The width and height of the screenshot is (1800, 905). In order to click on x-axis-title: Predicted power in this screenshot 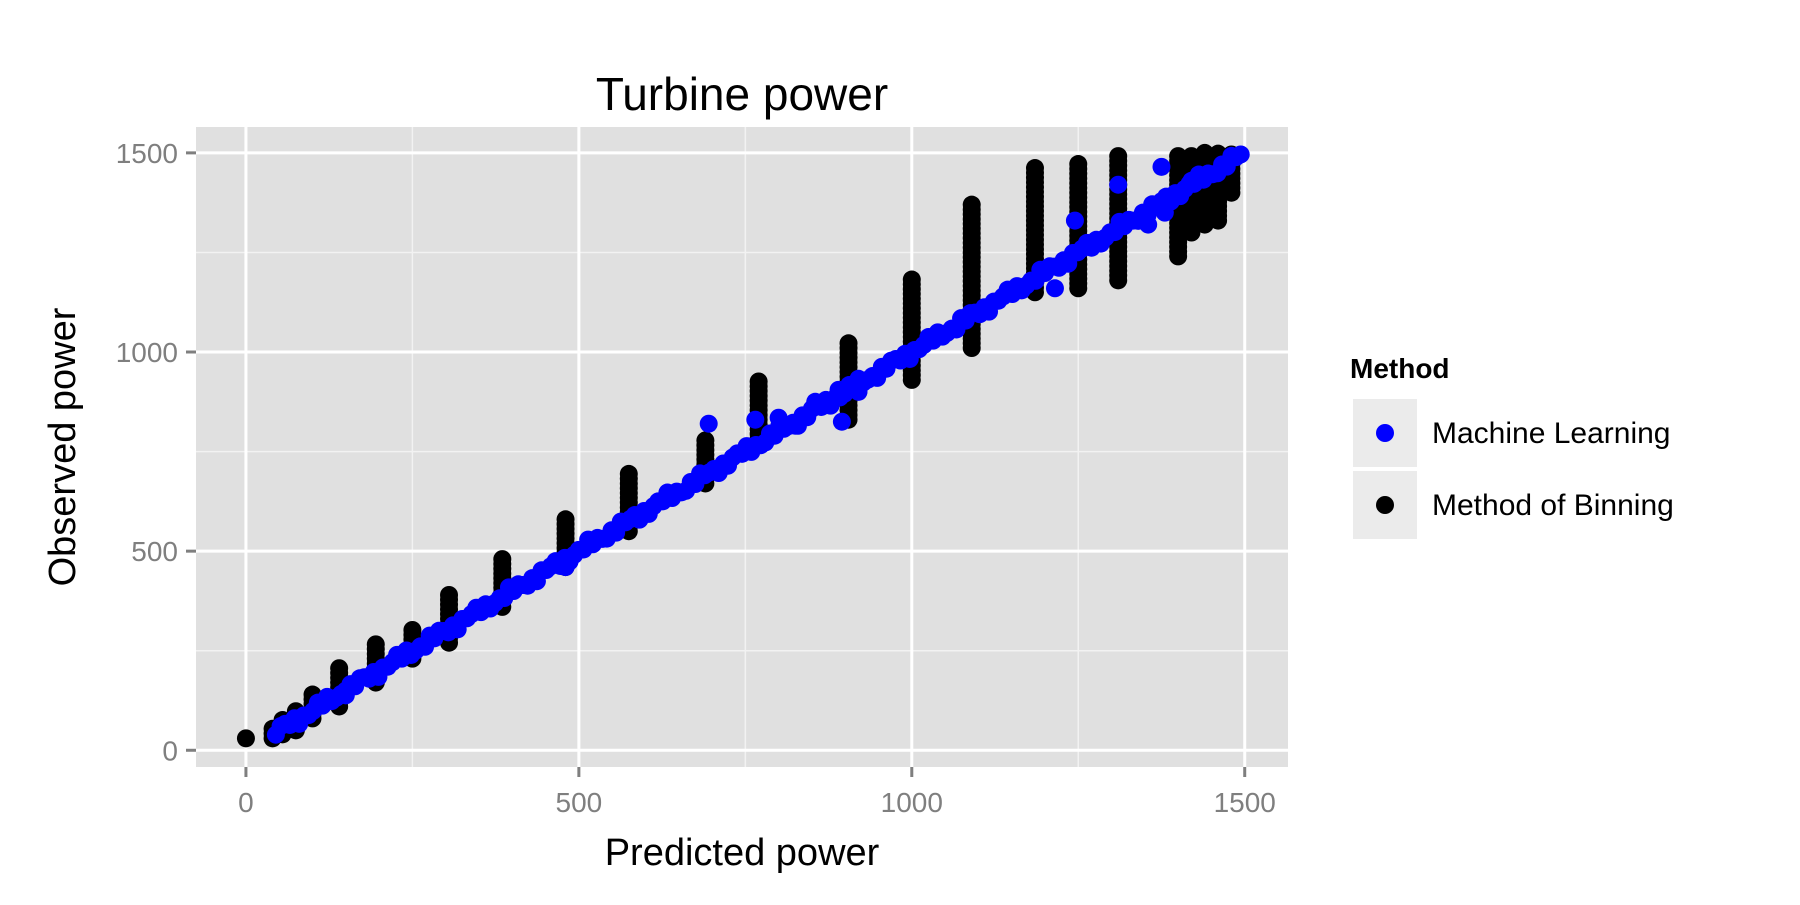, I will do `click(742, 853)`.